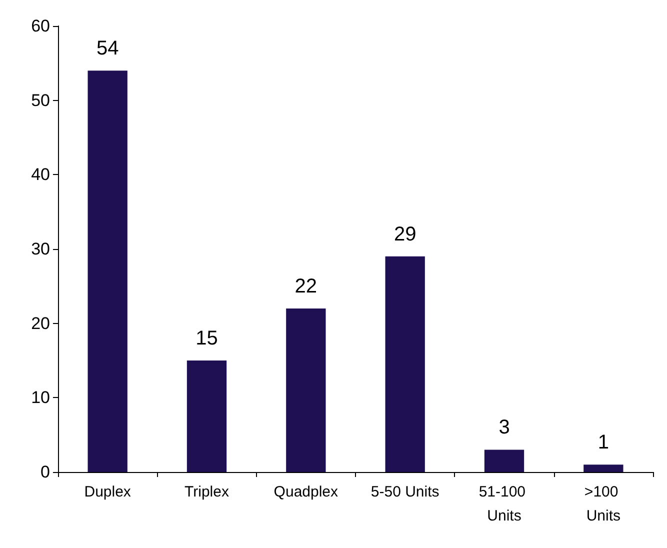  What do you see at coordinates (40, 398) in the screenshot?
I see `y-tick-label: 10` at bounding box center [40, 398].